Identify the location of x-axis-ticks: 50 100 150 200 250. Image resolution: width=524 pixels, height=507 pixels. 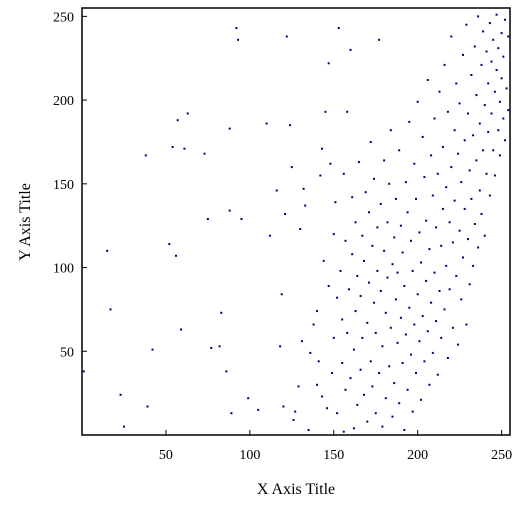
(335, 446).